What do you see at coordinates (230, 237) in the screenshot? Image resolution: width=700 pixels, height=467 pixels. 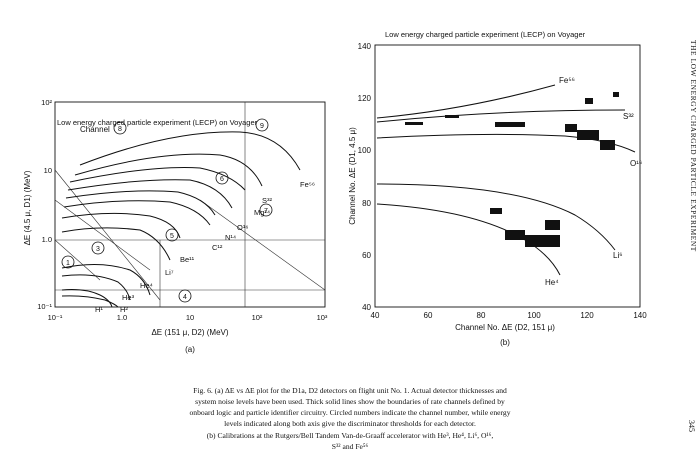 I see `label-n14: N¹⁴` at bounding box center [230, 237].